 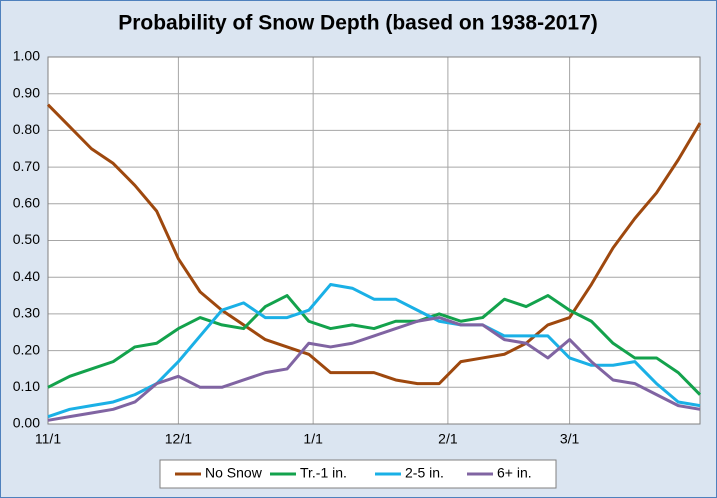 I want to click on y-tick-label: 0.70, so click(x=26, y=166).